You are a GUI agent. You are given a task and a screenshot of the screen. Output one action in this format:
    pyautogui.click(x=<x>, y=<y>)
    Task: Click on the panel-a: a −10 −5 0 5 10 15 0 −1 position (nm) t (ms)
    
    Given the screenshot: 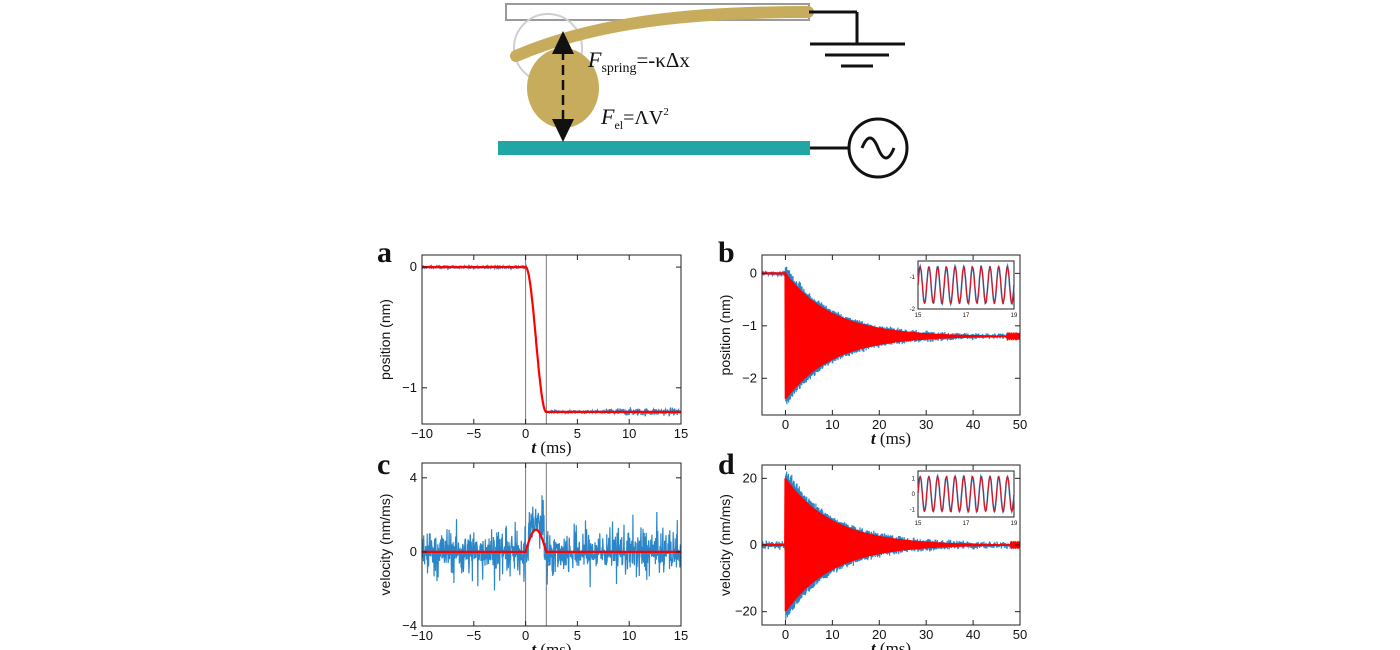 What is the action you would take?
    pyautogui.click(x=532, y=346)
    